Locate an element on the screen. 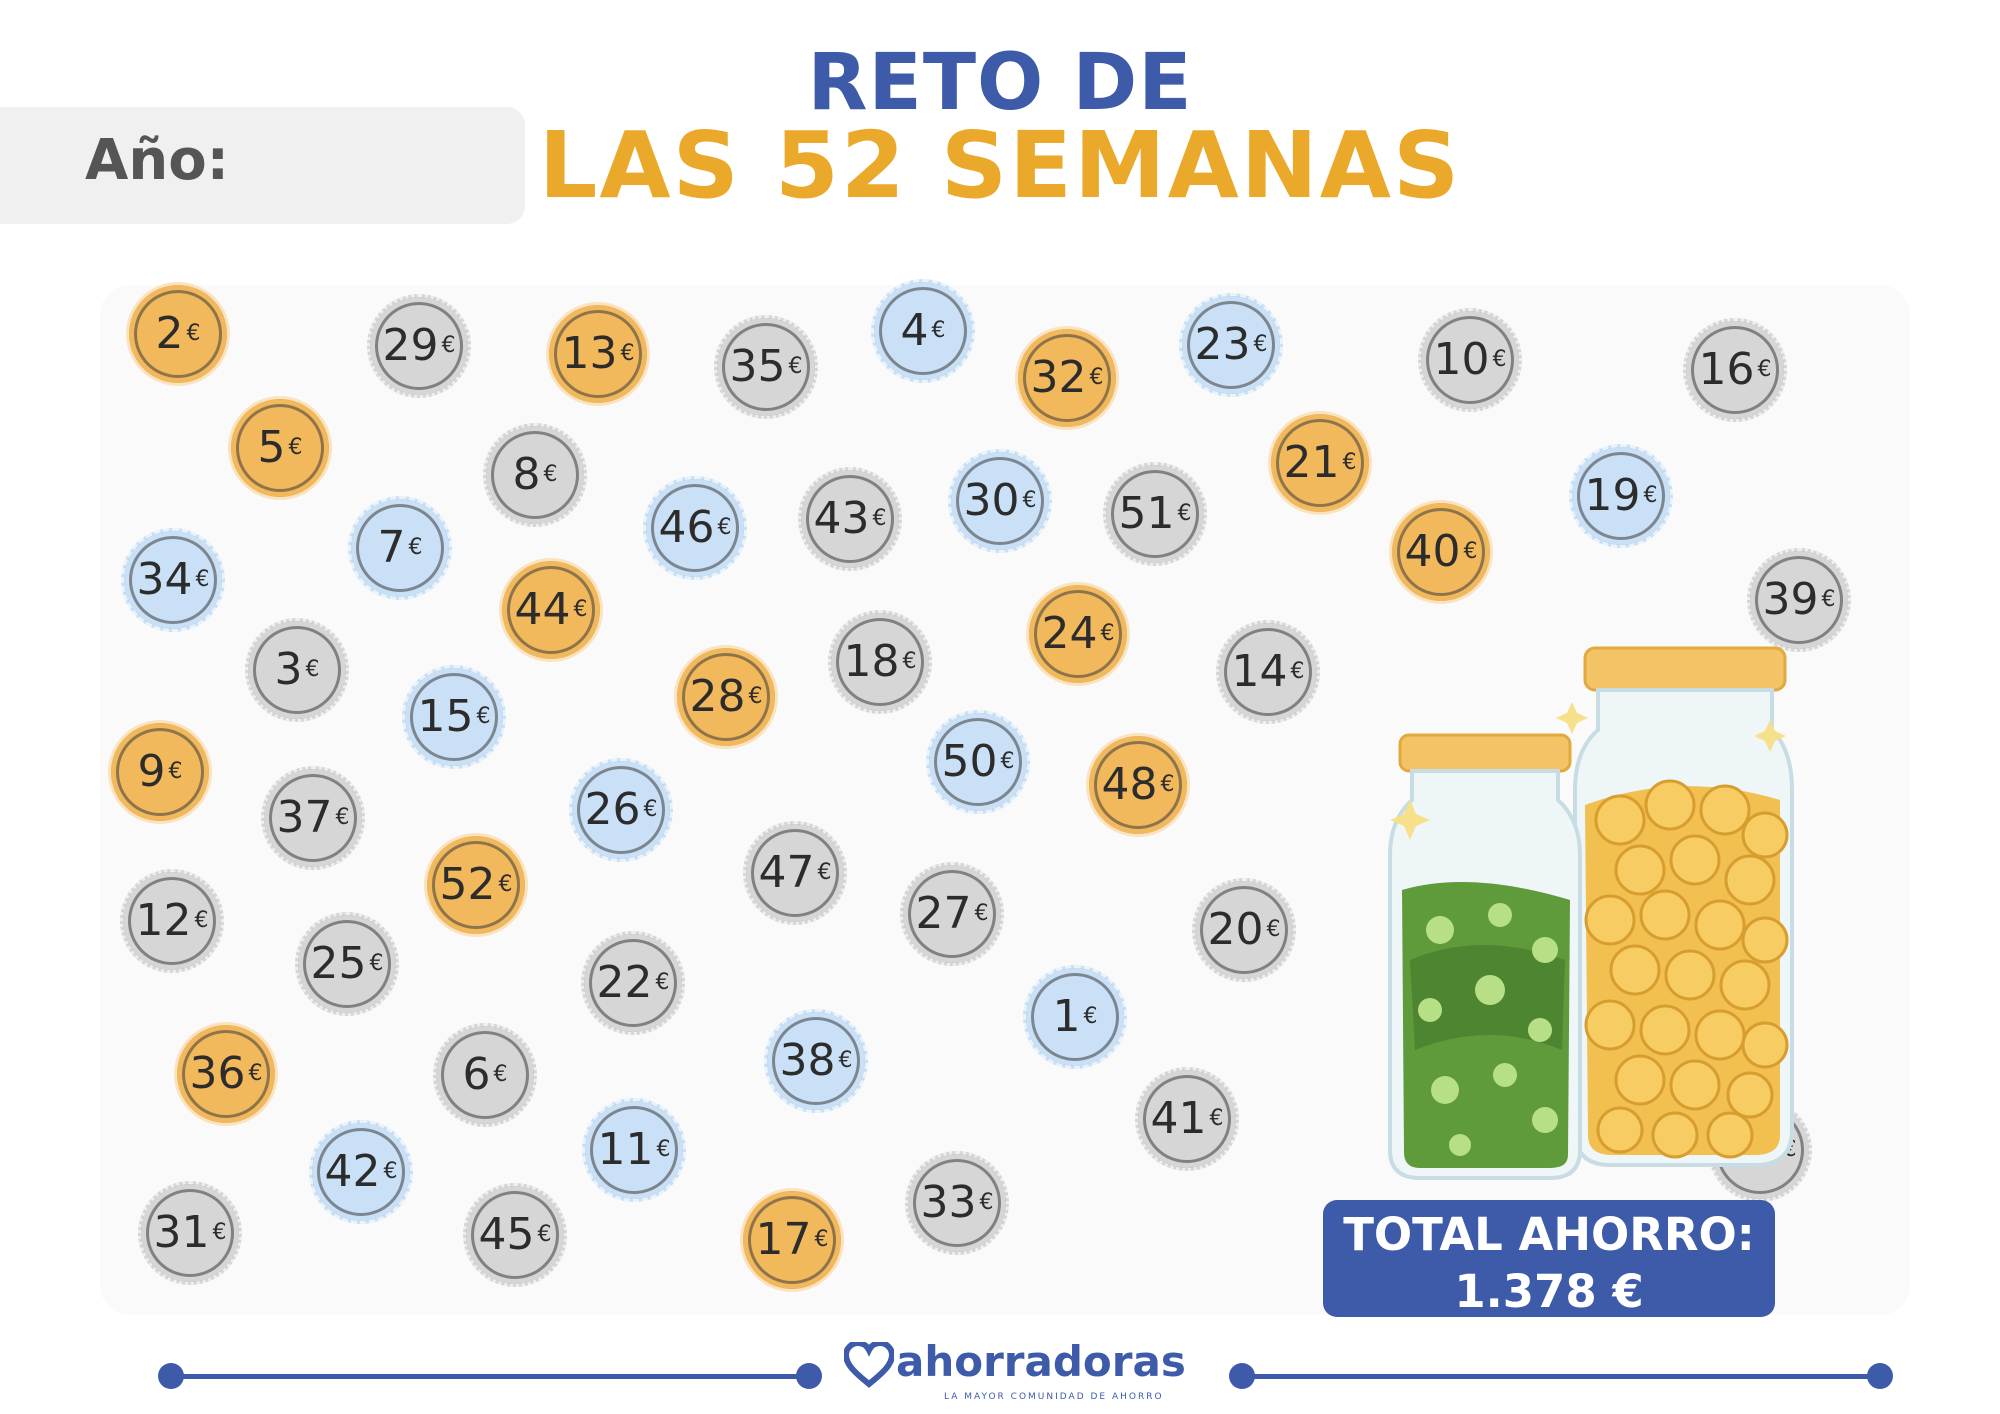 The image size is (2000, 1414). year-field is located at coordinates (262, 165).